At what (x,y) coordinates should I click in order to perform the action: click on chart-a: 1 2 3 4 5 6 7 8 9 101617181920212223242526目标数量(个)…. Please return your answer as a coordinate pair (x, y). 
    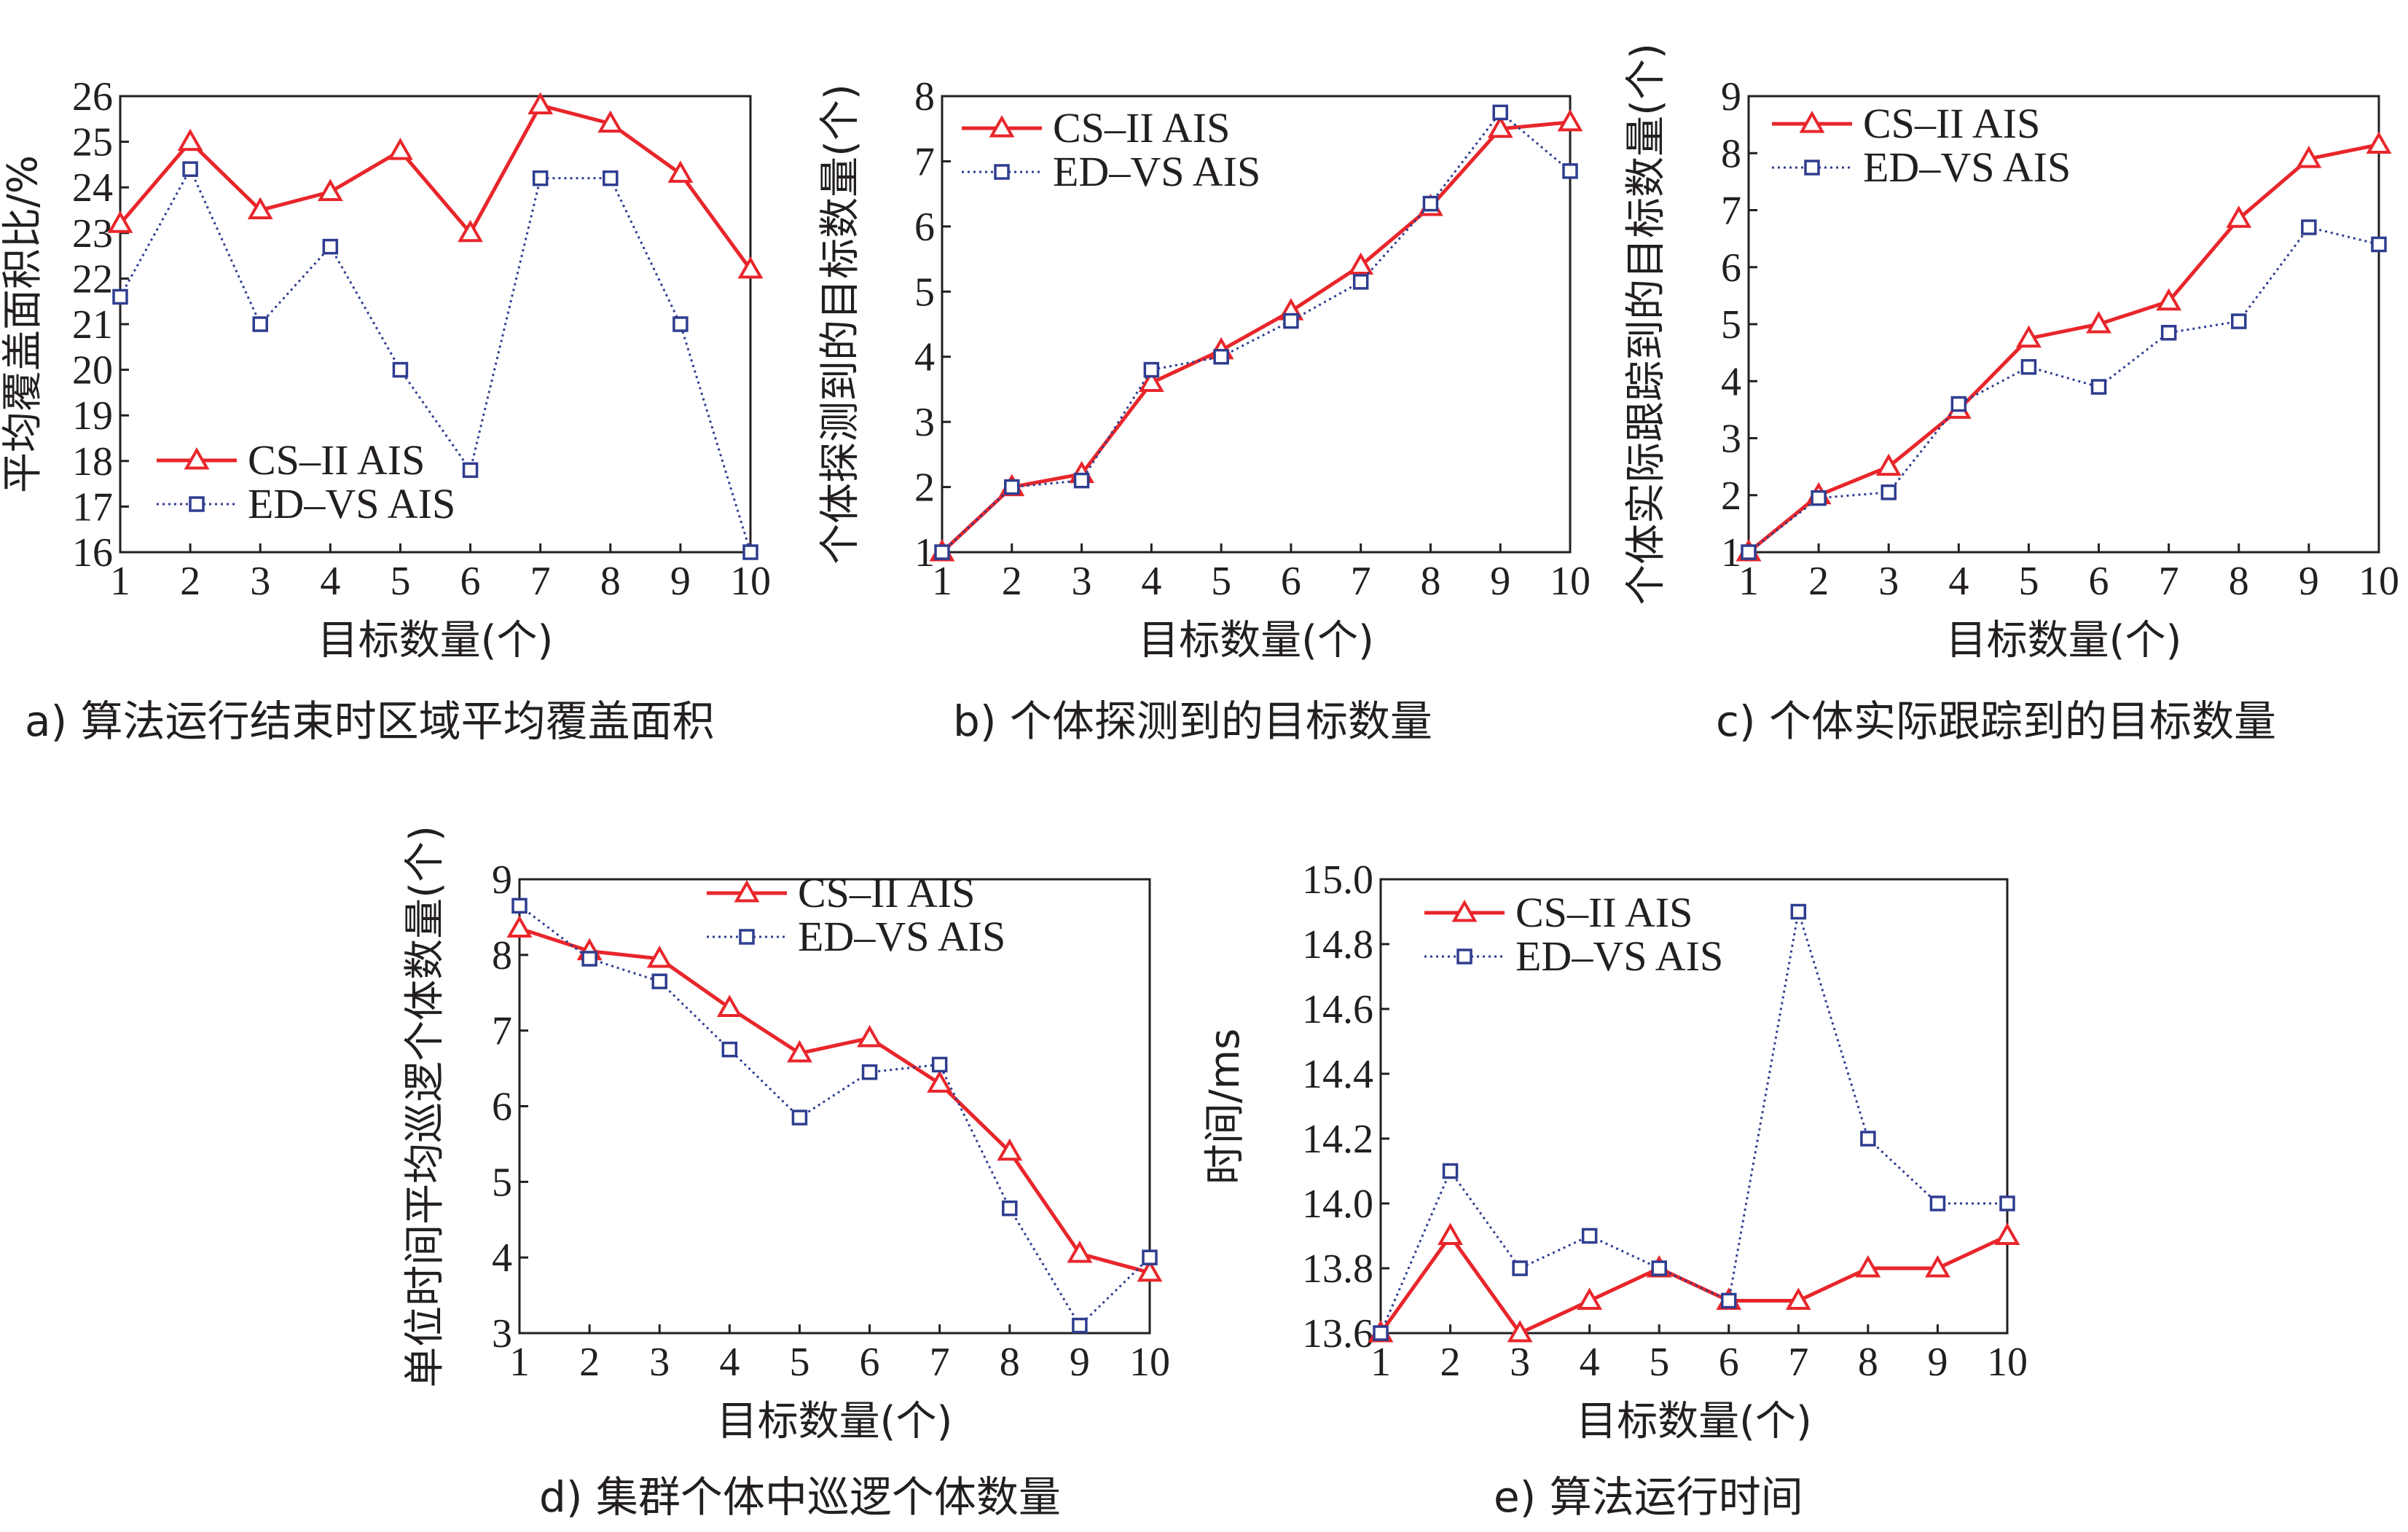
    Looking at the image, I should click on (385, 410).